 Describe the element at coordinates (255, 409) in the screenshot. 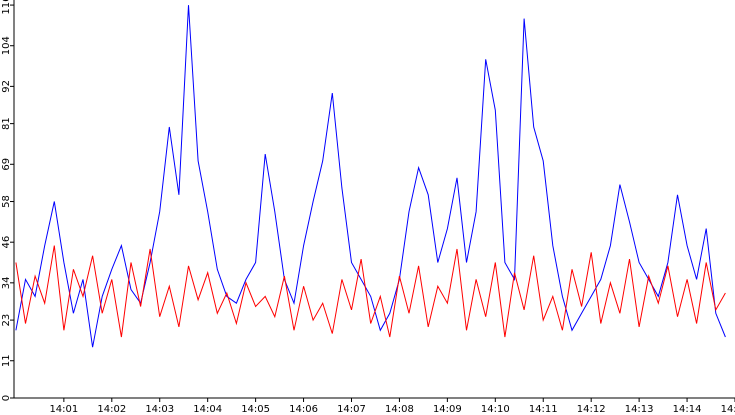

I see `x-tick-label: 14:05` at that location.